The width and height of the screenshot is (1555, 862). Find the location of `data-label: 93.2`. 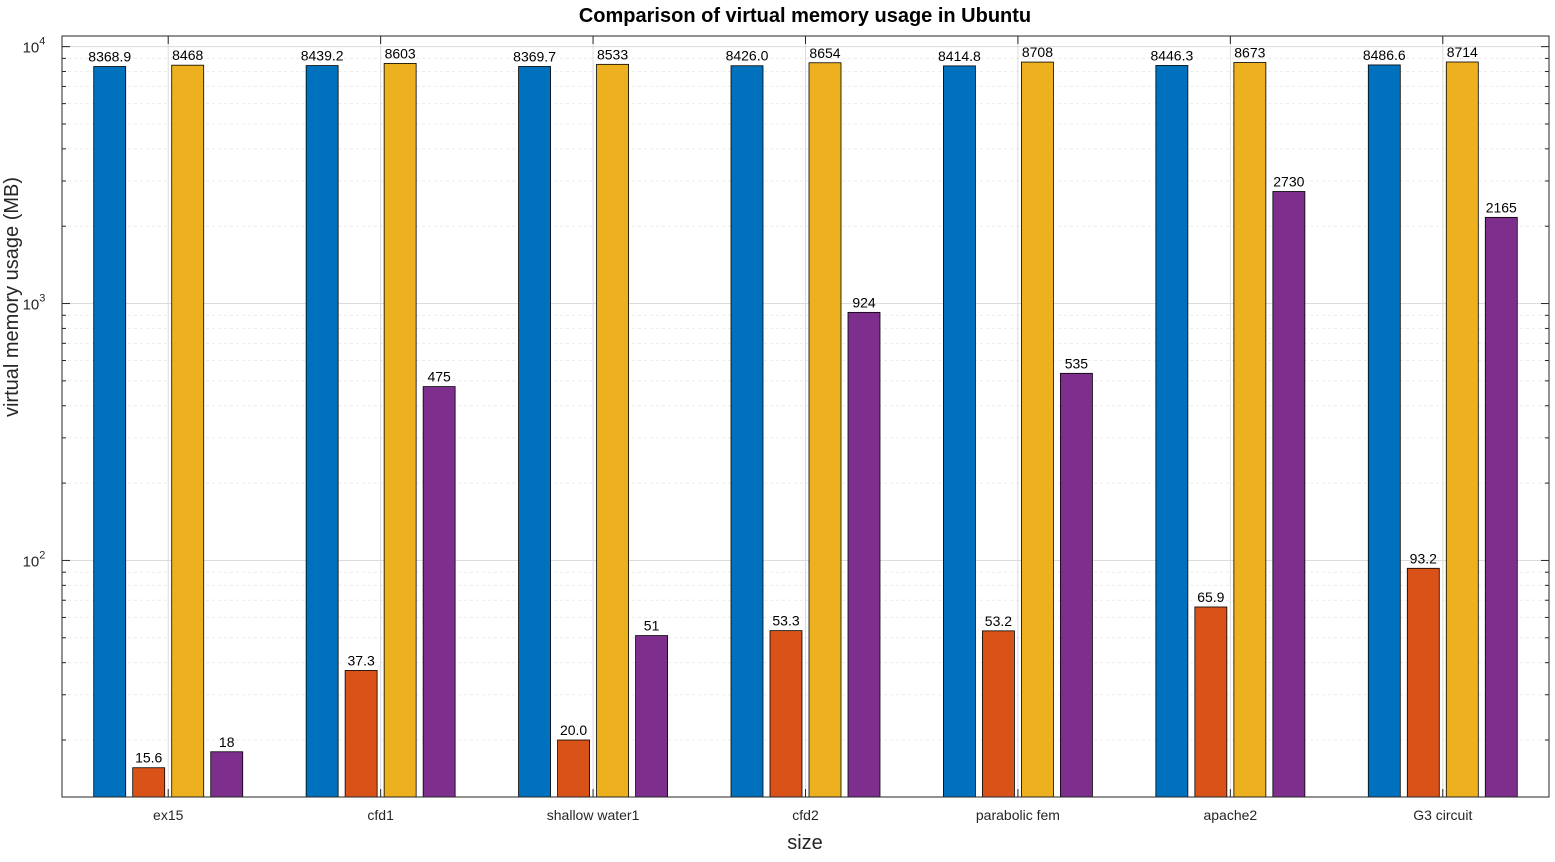

data-label: 93.2 is located at coordinates (1423, 558).